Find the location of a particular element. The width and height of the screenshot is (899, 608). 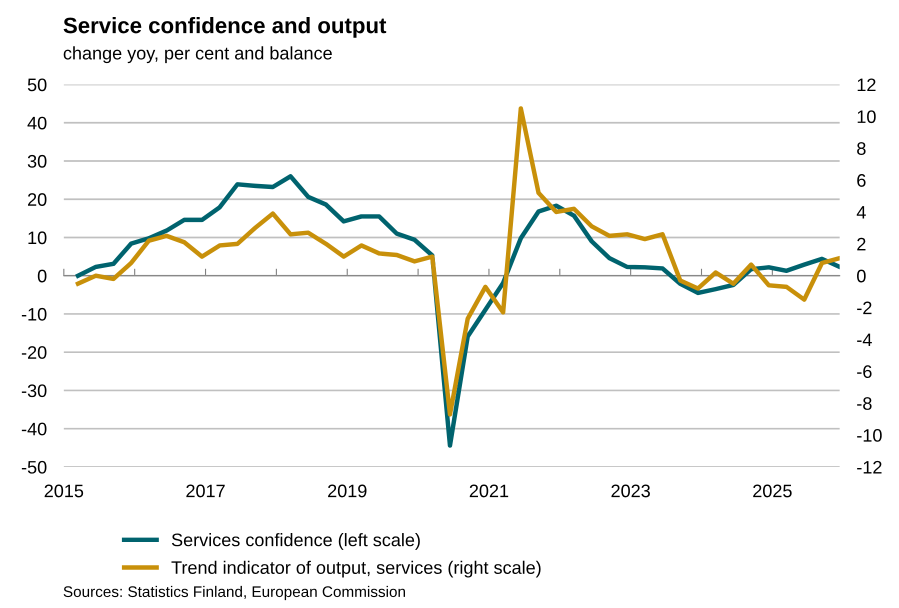

y-tick-label: -40 is located at coordinates (34, 429).